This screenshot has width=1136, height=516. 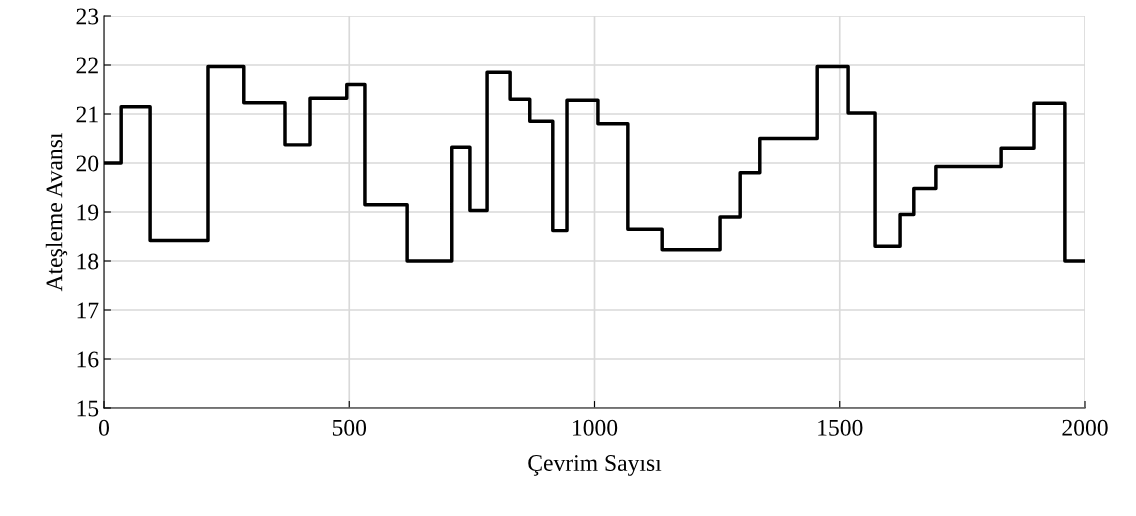 What do you see at coordinates (595, 427) in the screenshot?
I see `x-tick-label: 1000` at bounding box center [595, 427].